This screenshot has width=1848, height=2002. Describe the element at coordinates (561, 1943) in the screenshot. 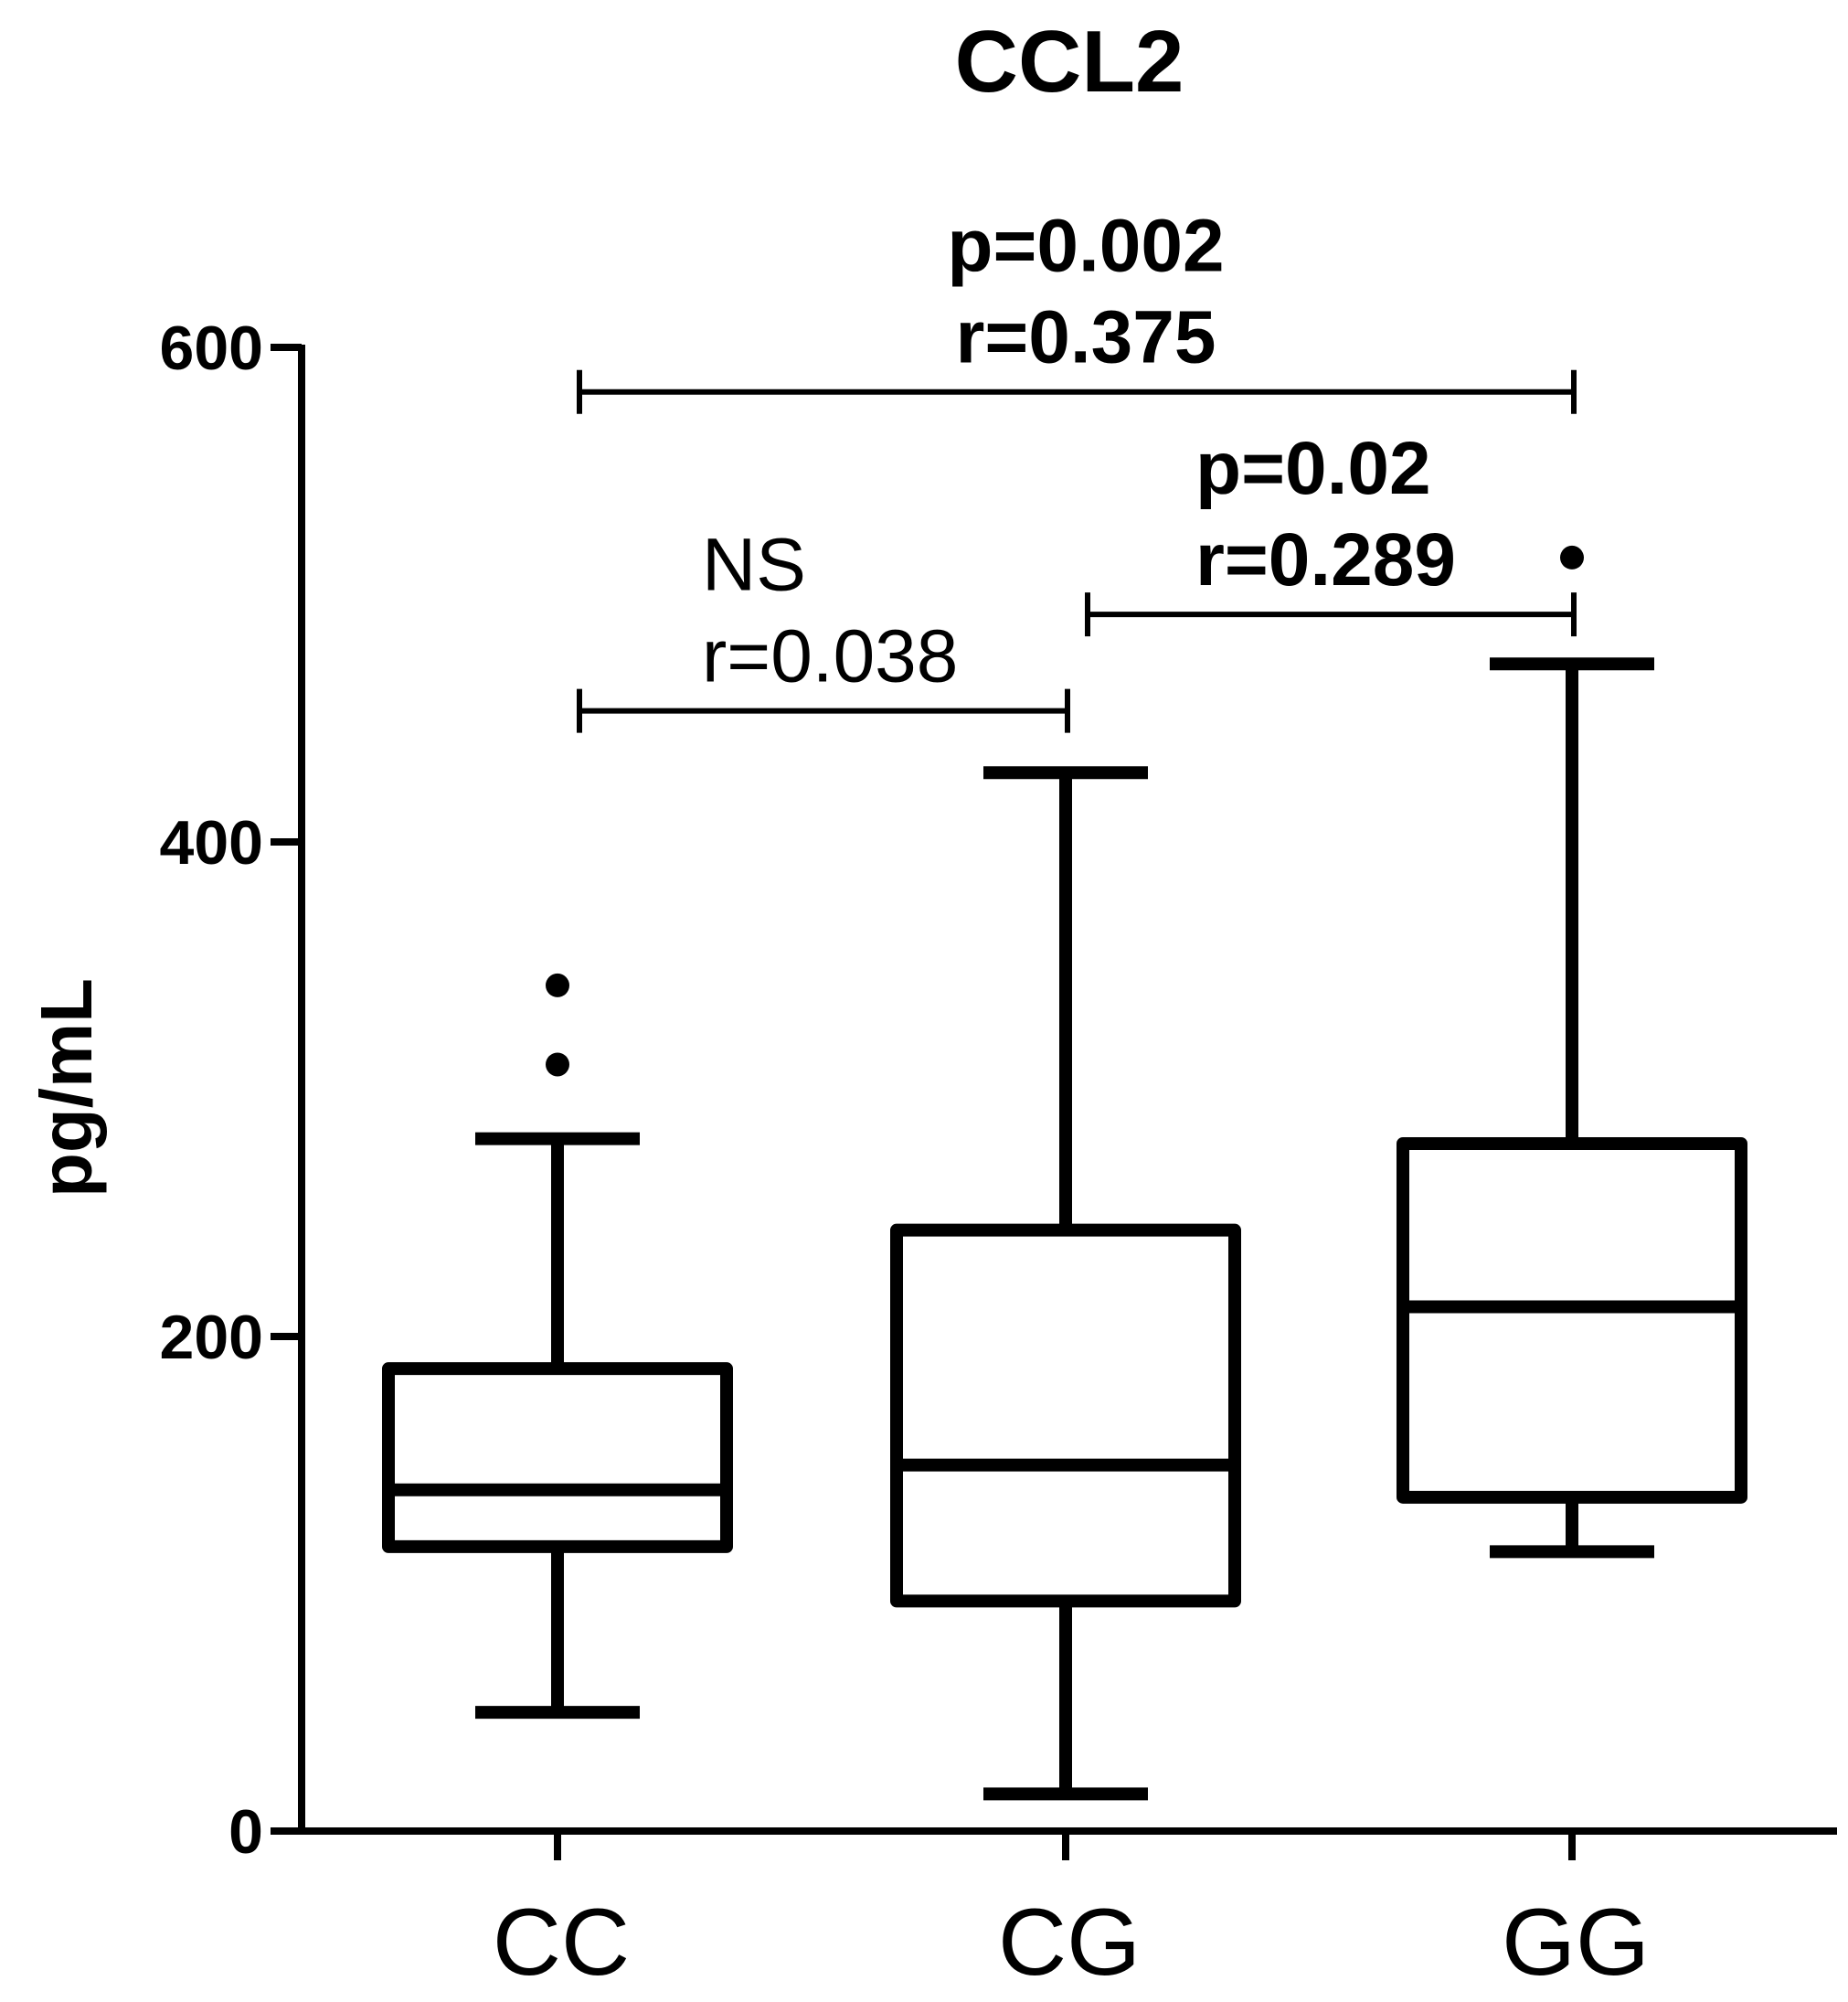

I see `x-tick-label-CC: CC` at that location.